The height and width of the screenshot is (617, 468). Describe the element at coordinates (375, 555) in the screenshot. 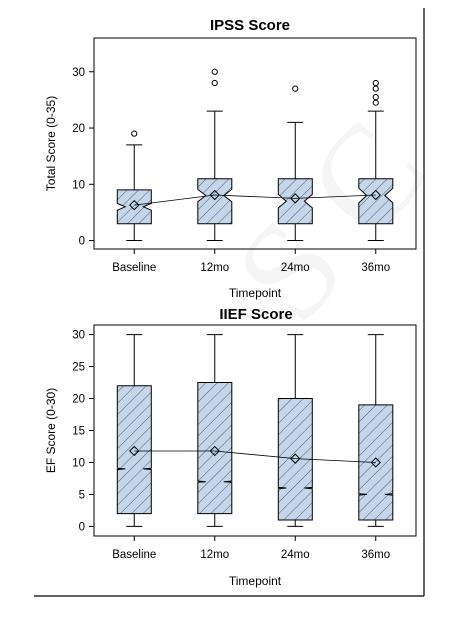

I see `iief-x-tick-label: 36mo` at that location.